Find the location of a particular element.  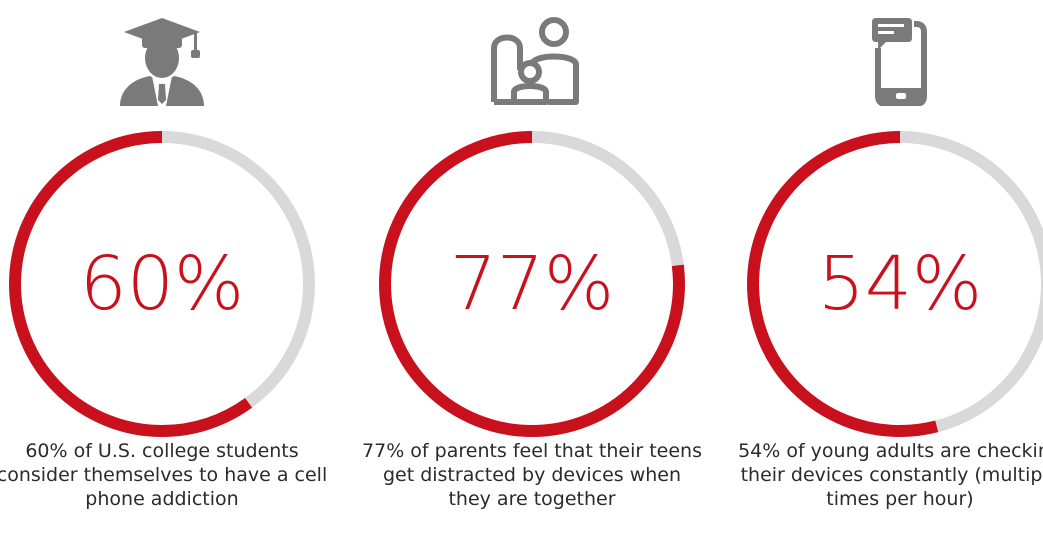

smartphone-message-icon is located at coordinates (891, 60).